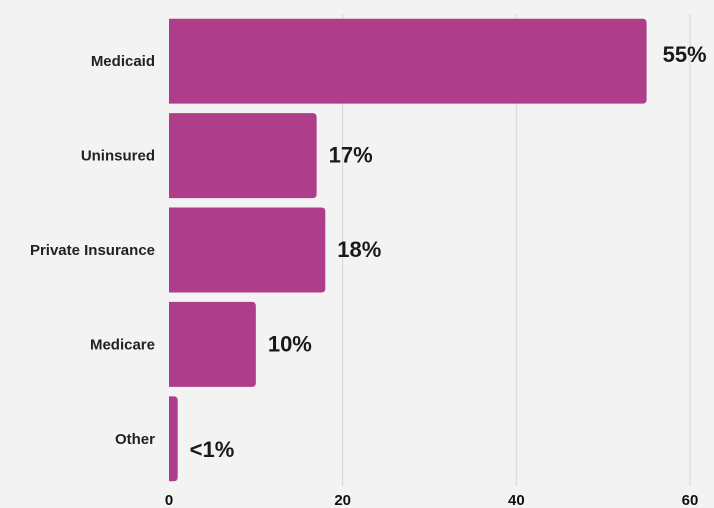  What do you see at coordinates (408, 61) in the screenshot?
I see `bar-medicaid` at bounding box center [408, 61].